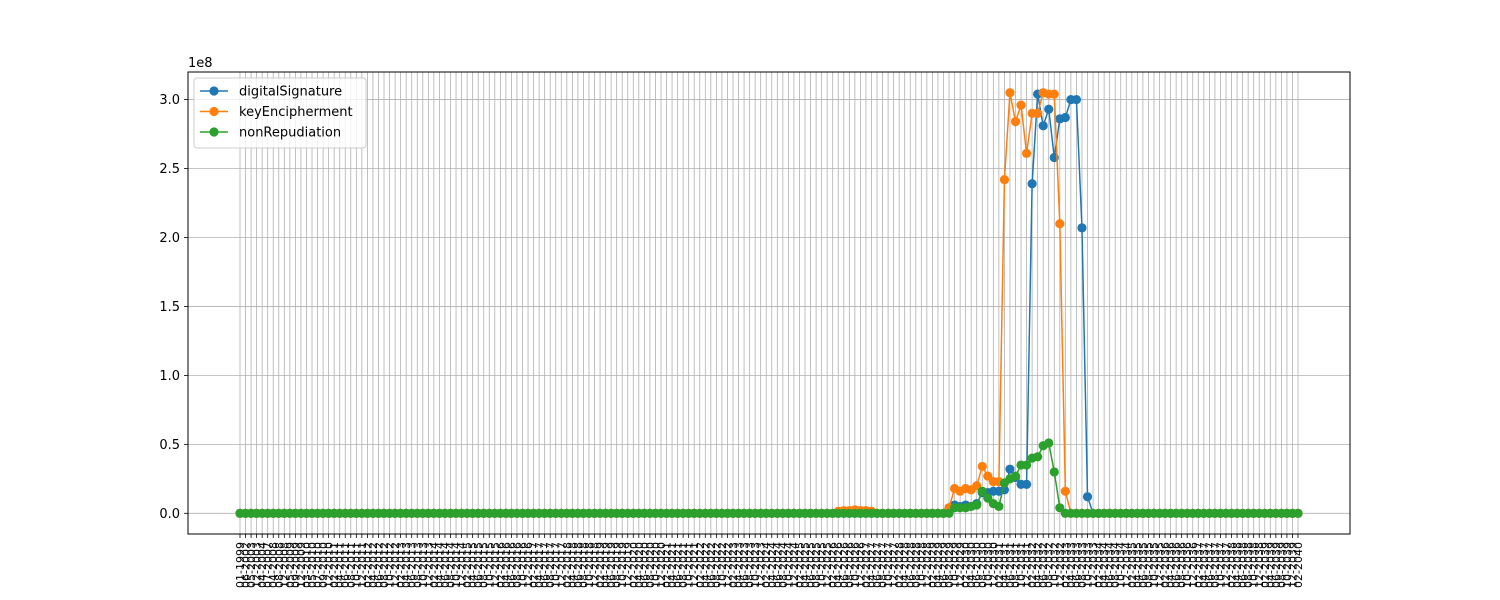 Image resolution: width=1500 pixels, height=600 pixels. I want to click on x-tick-label: 02-2018, so click(567, 565).